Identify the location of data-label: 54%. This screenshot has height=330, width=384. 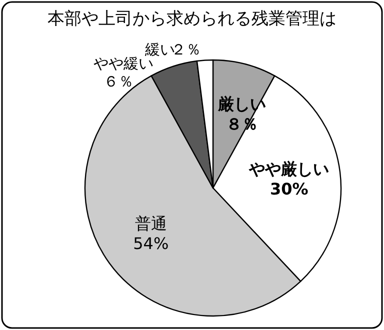
(151, 244).